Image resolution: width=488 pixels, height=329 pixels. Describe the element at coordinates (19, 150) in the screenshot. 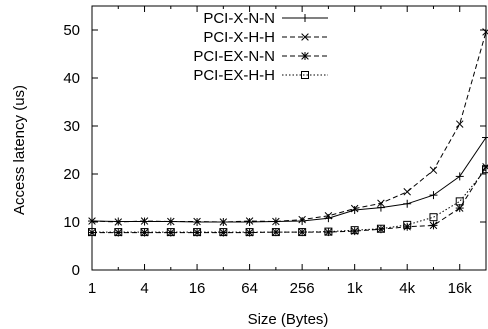

I see `y-axis-label: Access latency (us)` at that location.